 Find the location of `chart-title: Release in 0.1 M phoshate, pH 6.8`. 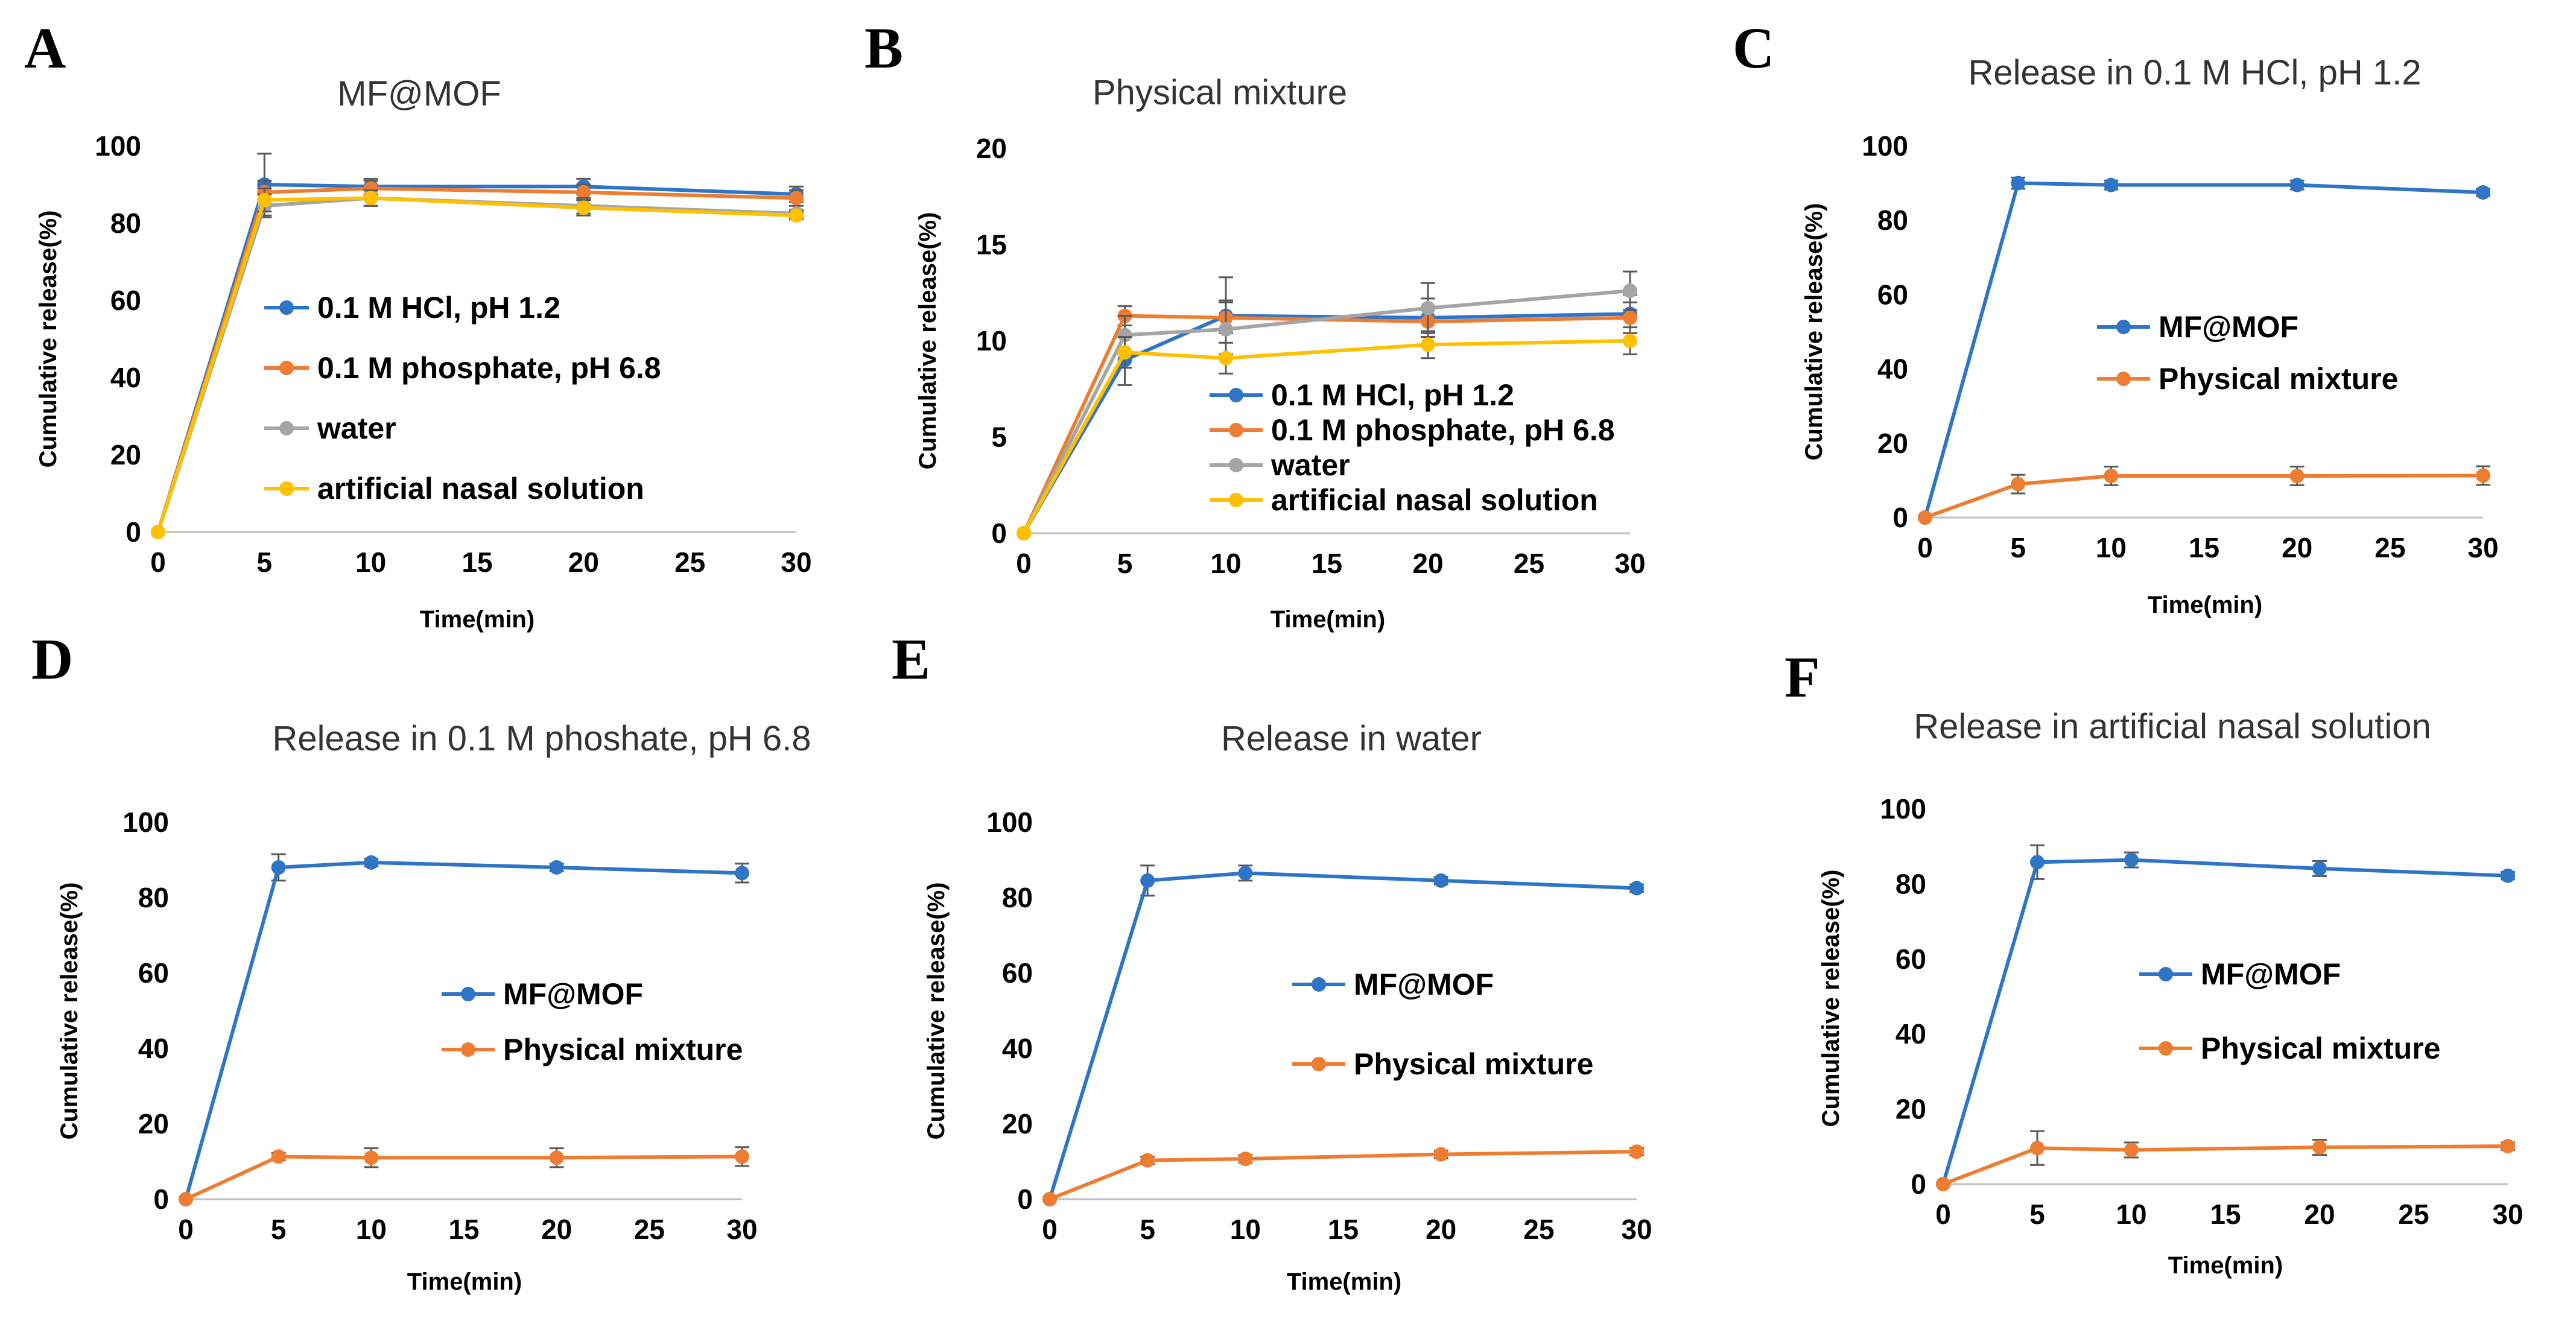

chart-title: Release in 0.1 M phoshate, pH 6.8 is located at coordinates (541, 739).